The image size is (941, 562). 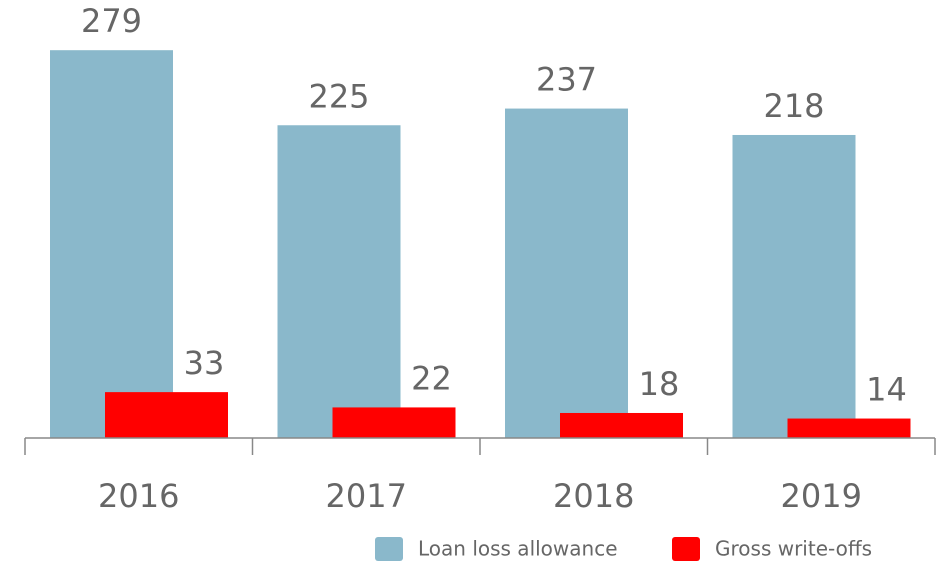 What do you see at coordinates (886, 390) in the screenshot?
I see `value-label: 14` at bounding box center [886, 390].